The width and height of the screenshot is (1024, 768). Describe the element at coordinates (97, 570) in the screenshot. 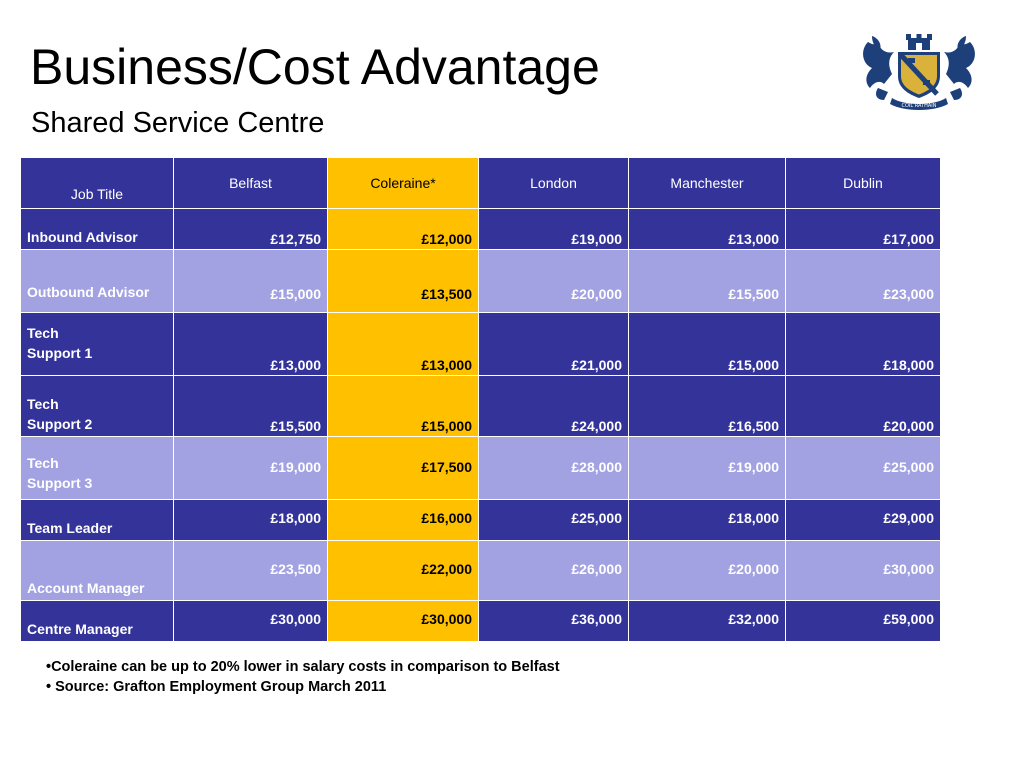

I see `job-title-cell: Account Manager` at that location.